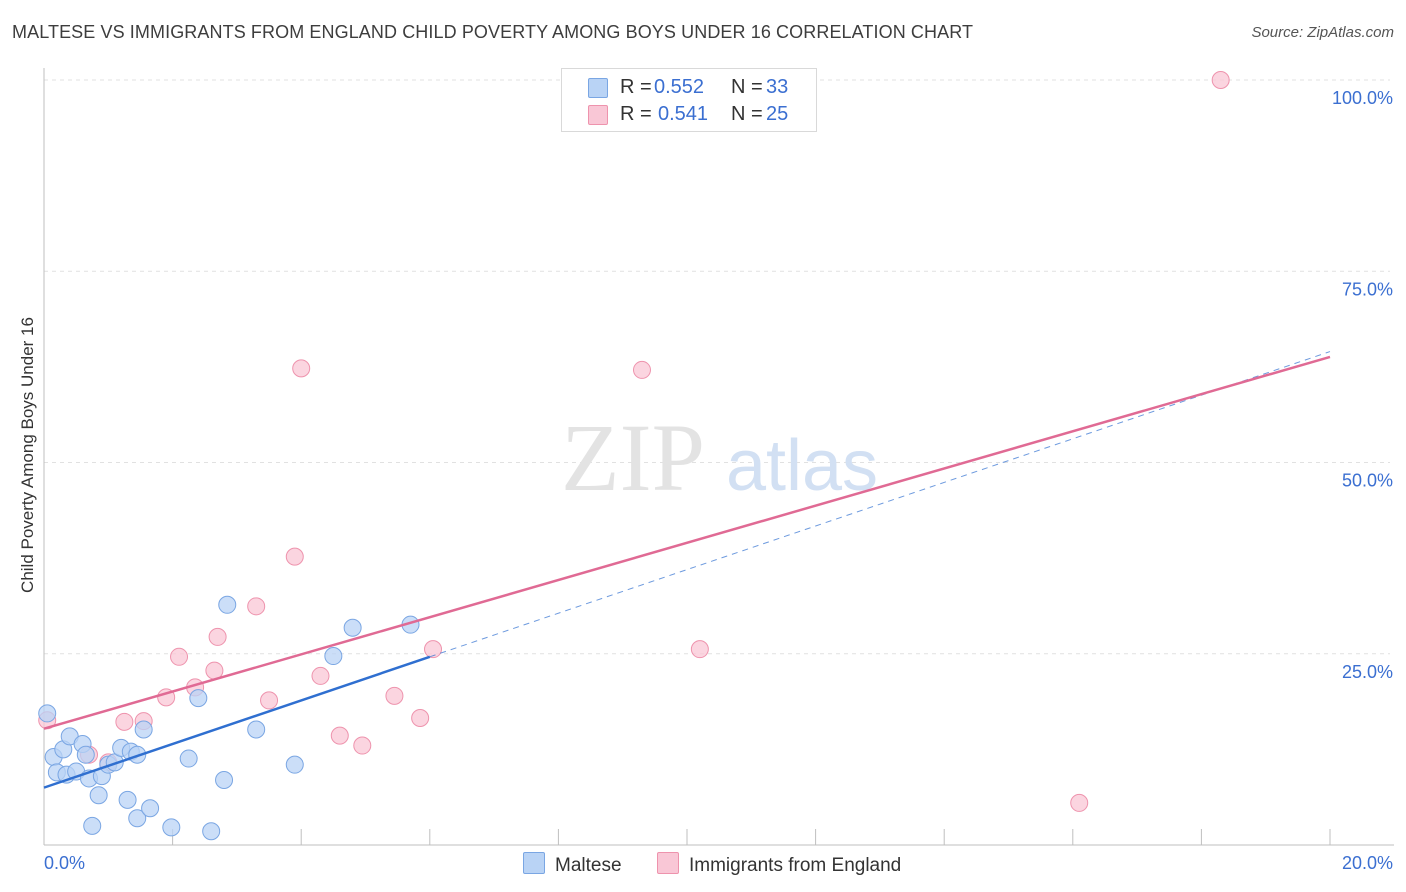 This screenshot has width=1406, height=892. What do you see at coordinates (588, 865) in the screenshot?
I see `bottom-legend-label-maltese: Maltese` at bounding box center [588, 865].